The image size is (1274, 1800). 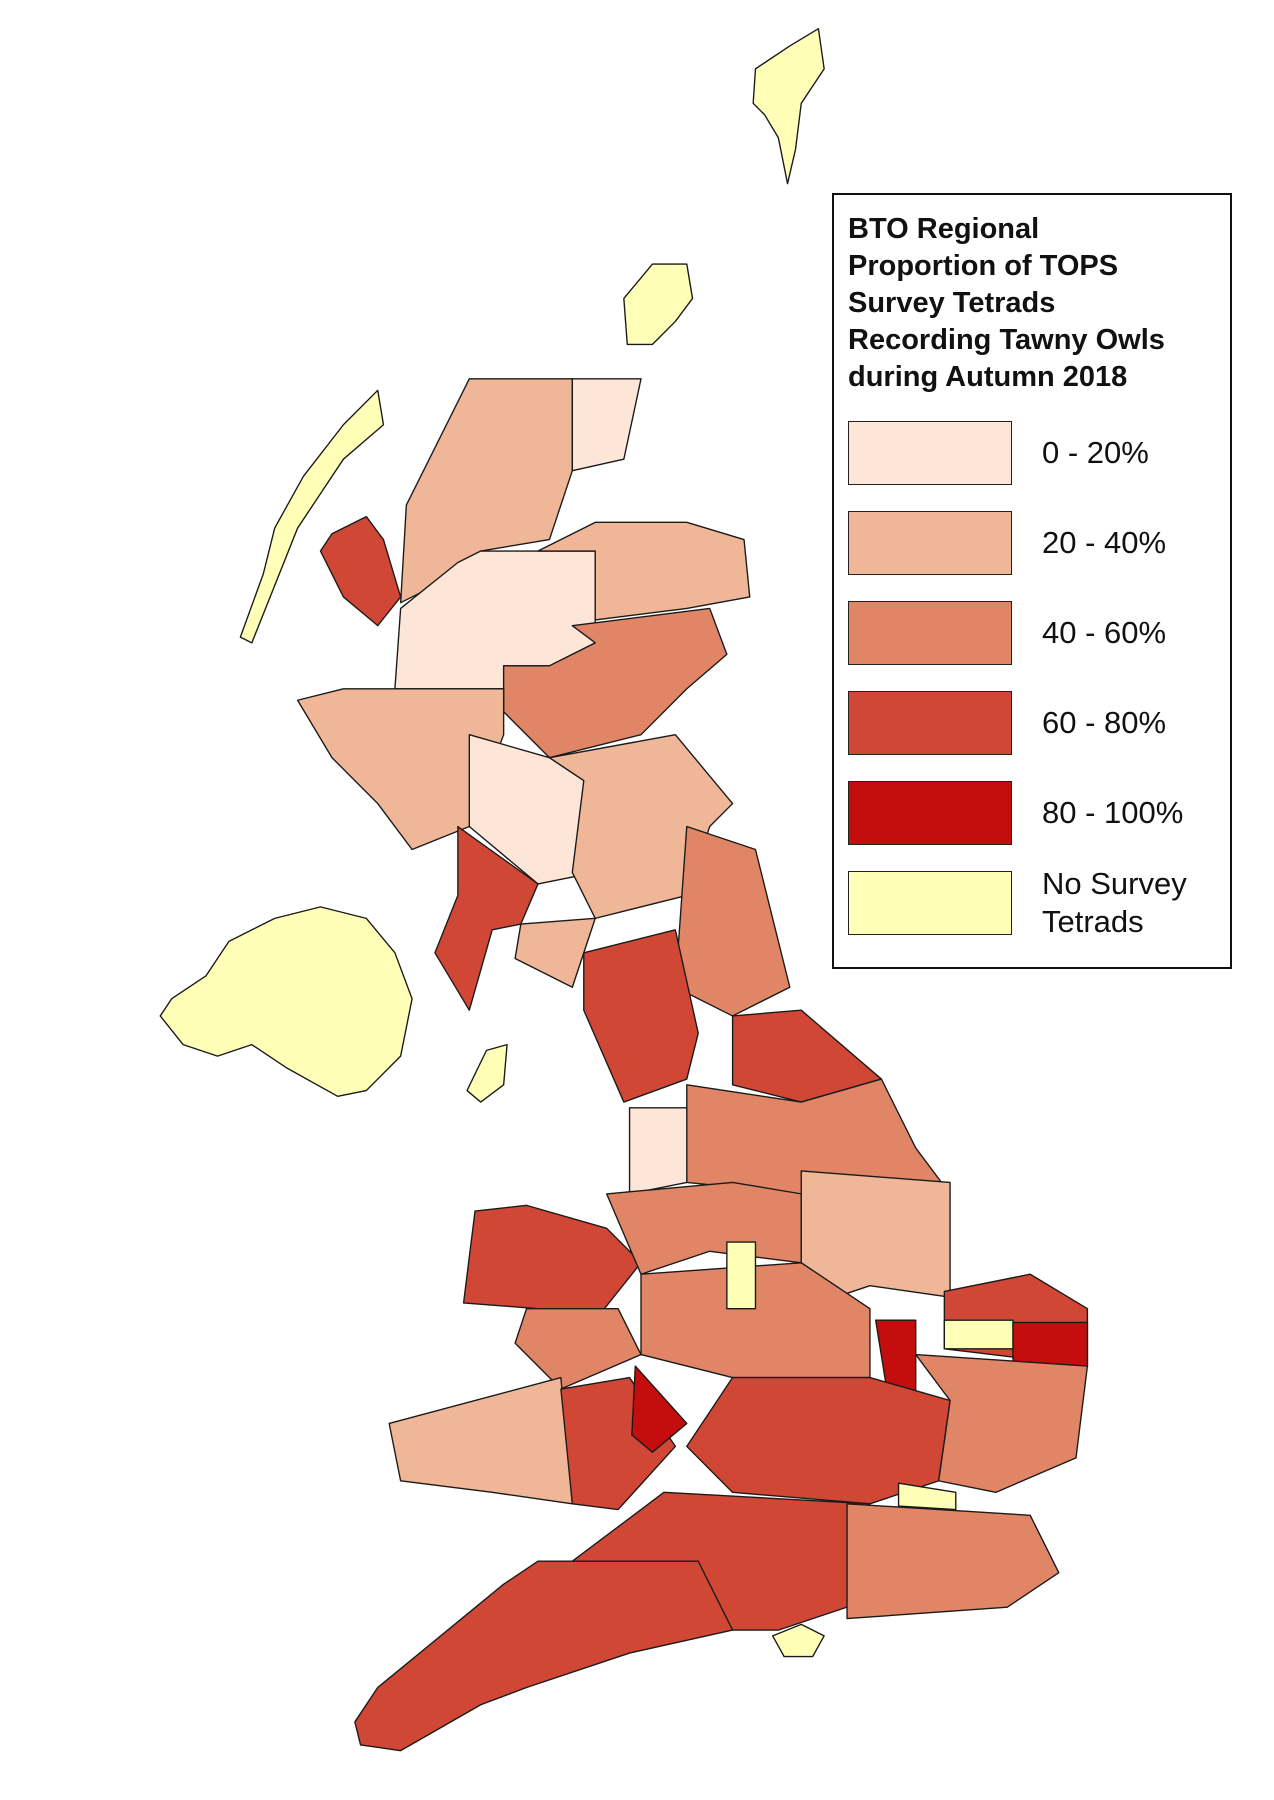 I want to click on legend-label: 20 - 40%, so click(x=1104, y=542).